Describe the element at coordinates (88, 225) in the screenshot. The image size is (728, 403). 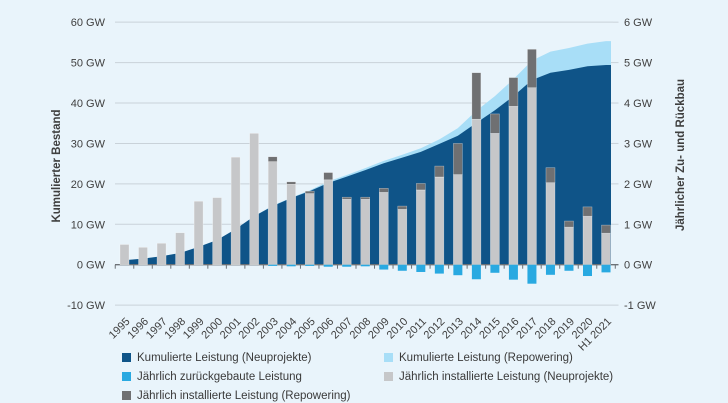
I see `left-axis-tick-label: 10 GW` at that location.